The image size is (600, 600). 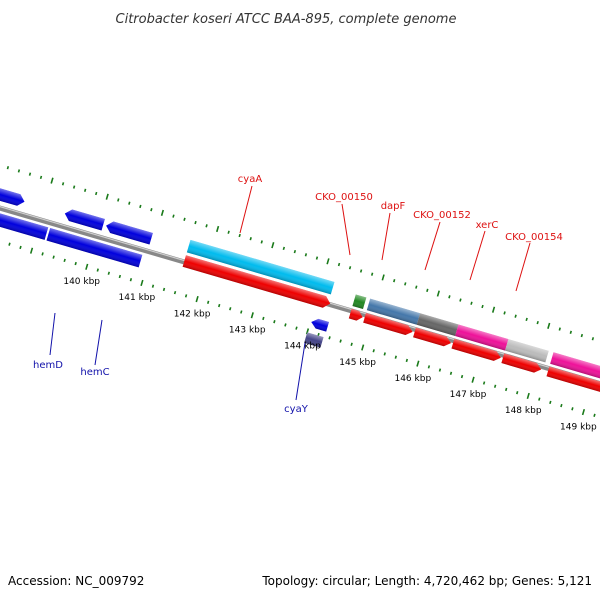 I want to click on cds-xerC, so click(x=476, y=350).